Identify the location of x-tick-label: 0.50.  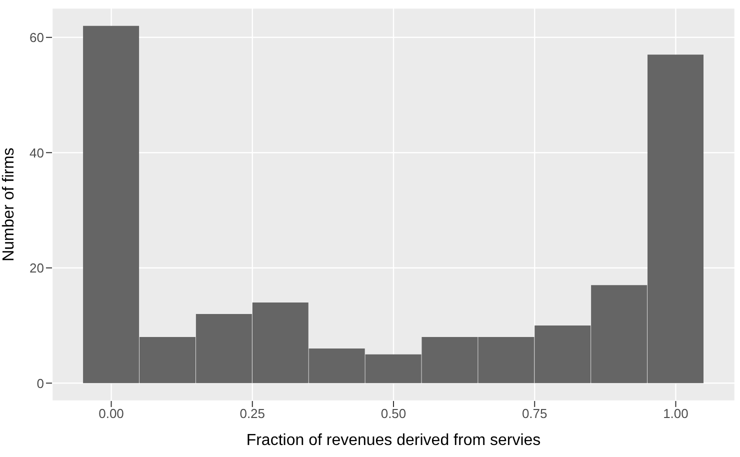
(393, 414).